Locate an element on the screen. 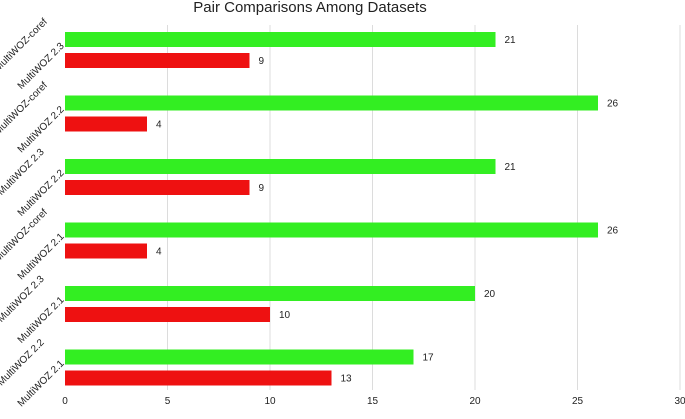  x-tick-label: 5 is located at coordinates (168, 401).